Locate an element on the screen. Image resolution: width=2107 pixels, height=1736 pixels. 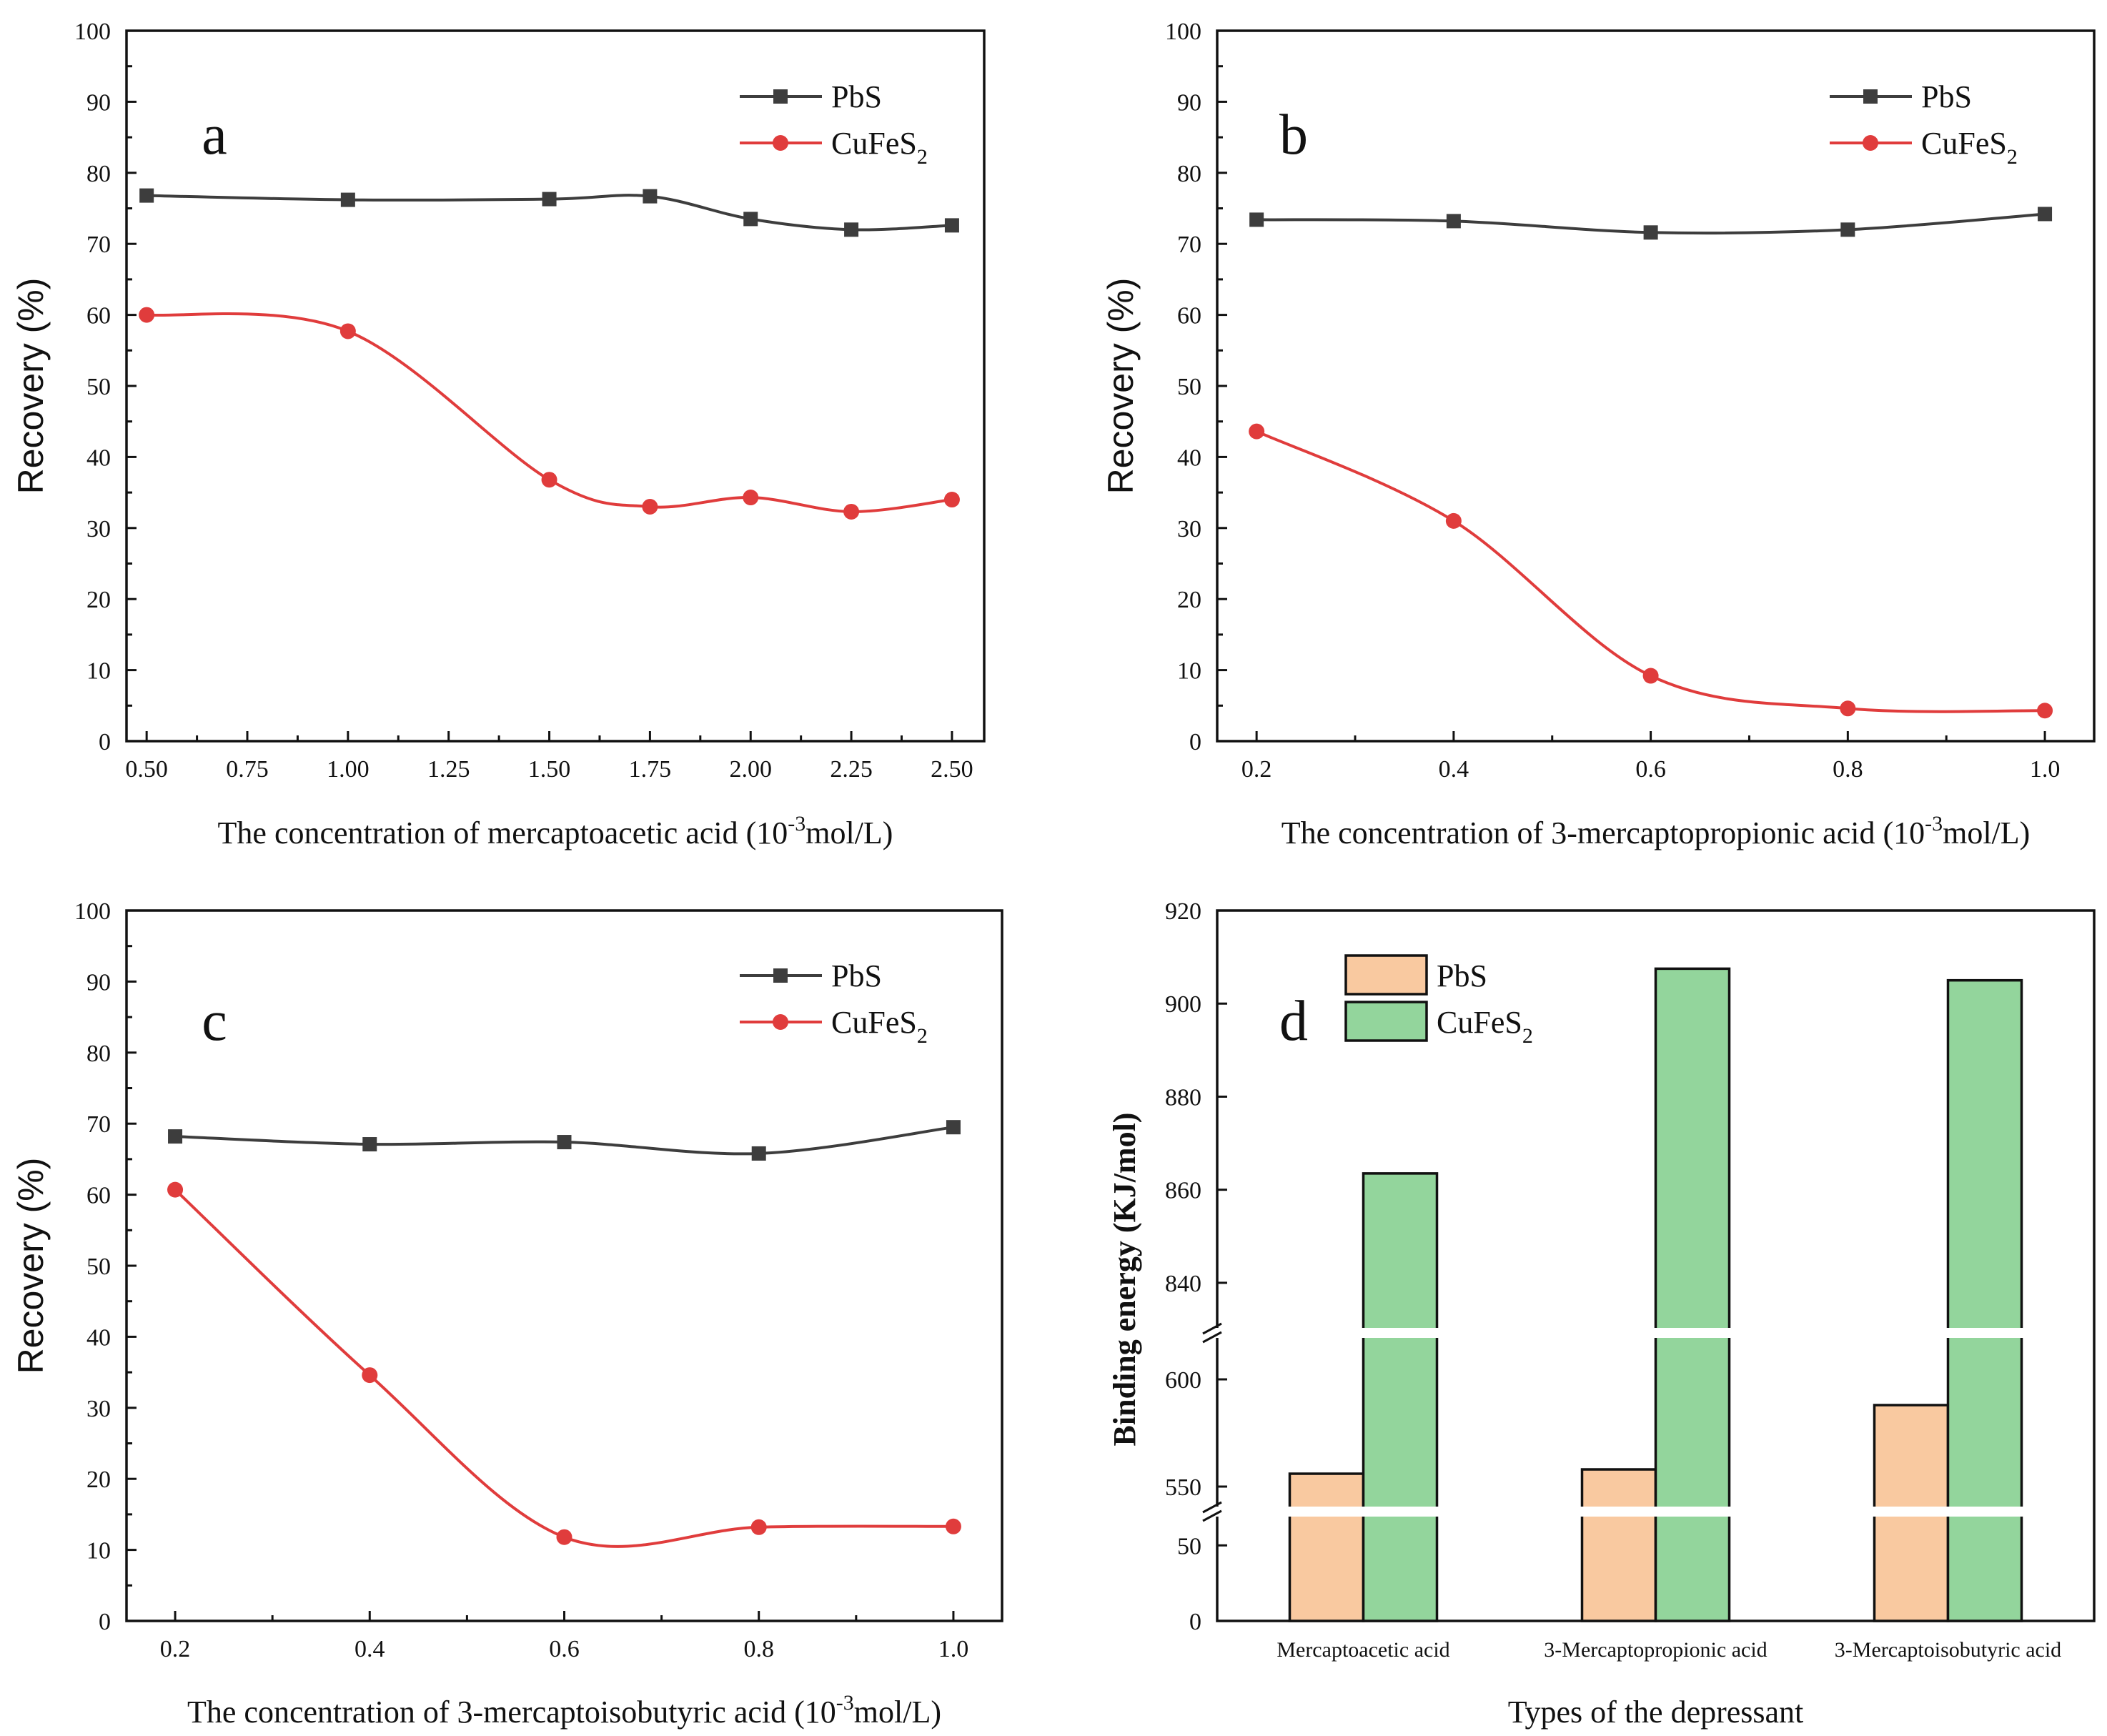
y-tick-label: 20 is located at coordinates (99, 600).